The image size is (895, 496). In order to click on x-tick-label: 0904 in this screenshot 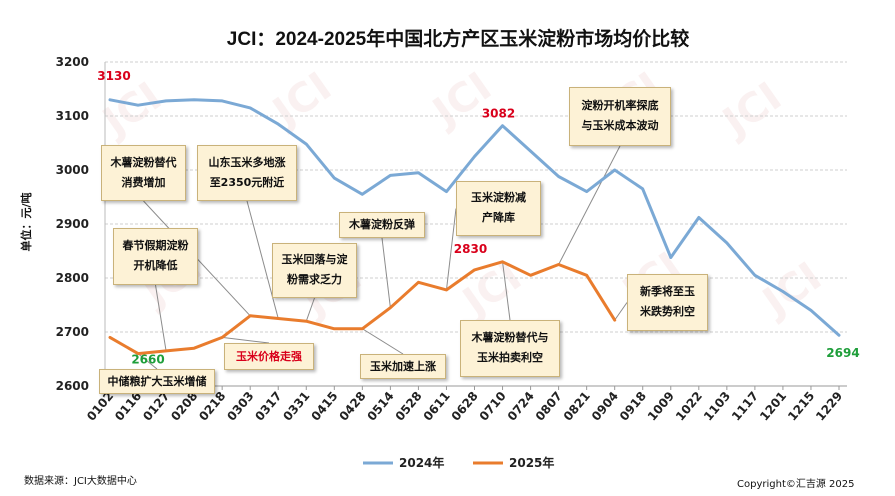, I will do `click(605, 406)`.